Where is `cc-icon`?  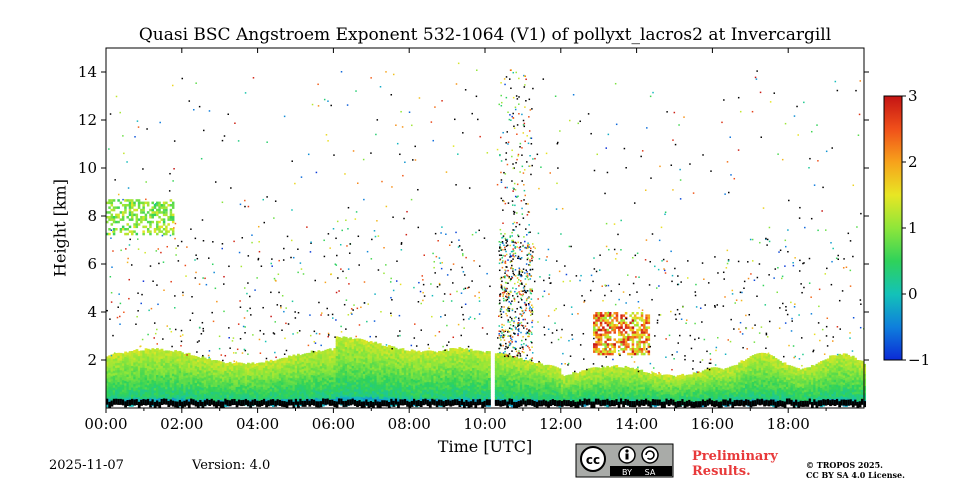 cc-icon is located at coordinates (593, 459).